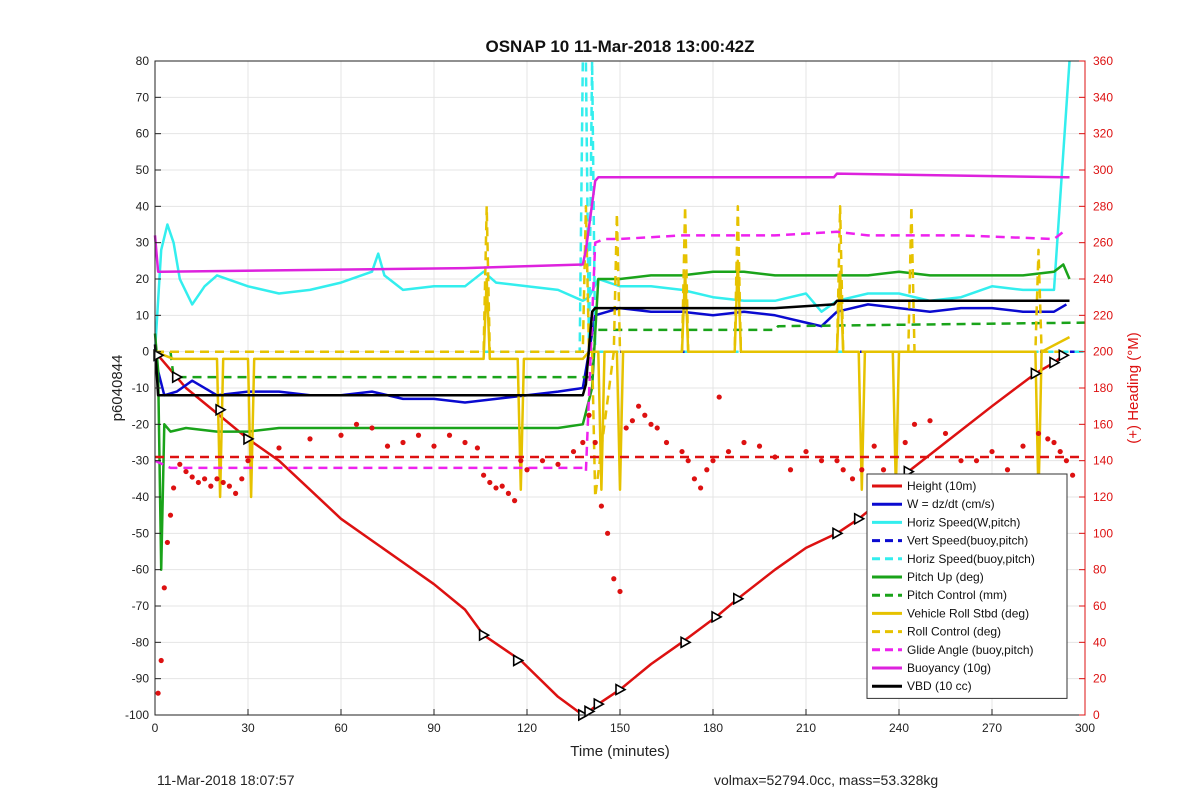 The width and height of the screenshot is (1200, 804). I want to click on legend-label: Buoyancy (10g), so click(949, 668).